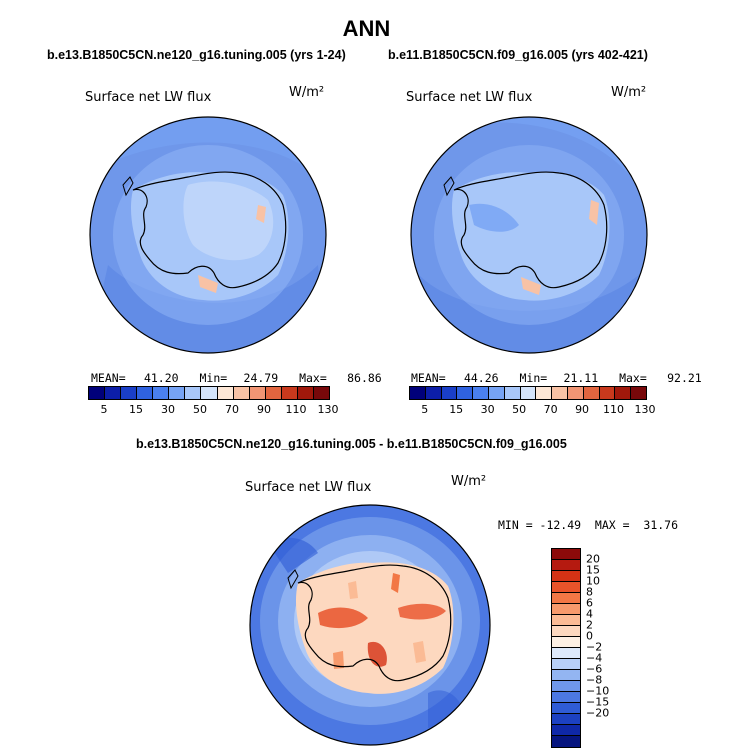  Describe the element at coordinates (594, 669) in the screenshot. I see `diff-colorbar-tick-label: −6` at that location.